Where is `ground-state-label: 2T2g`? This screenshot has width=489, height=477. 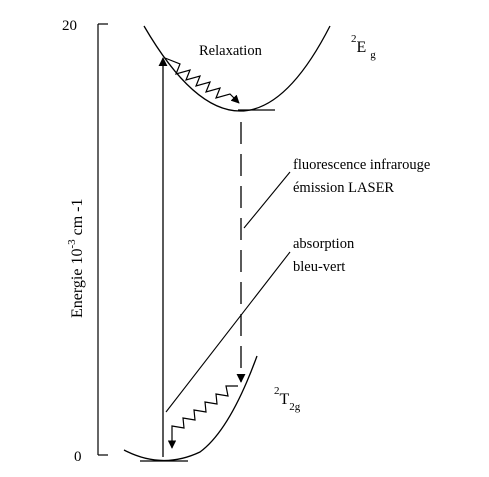 ground-state-label: 2T2g is located at coordinates (287, 399).